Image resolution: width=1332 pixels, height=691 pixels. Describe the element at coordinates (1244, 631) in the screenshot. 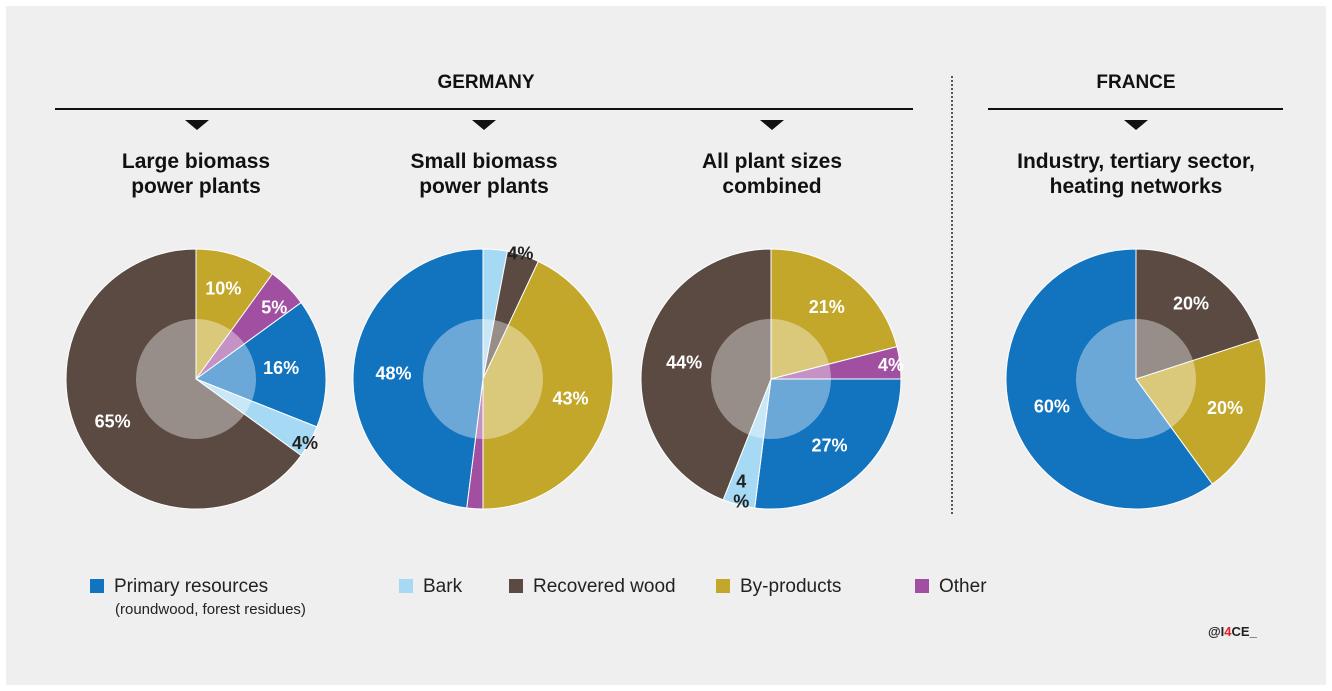

I see `credit-suffix: CE_` at that location.